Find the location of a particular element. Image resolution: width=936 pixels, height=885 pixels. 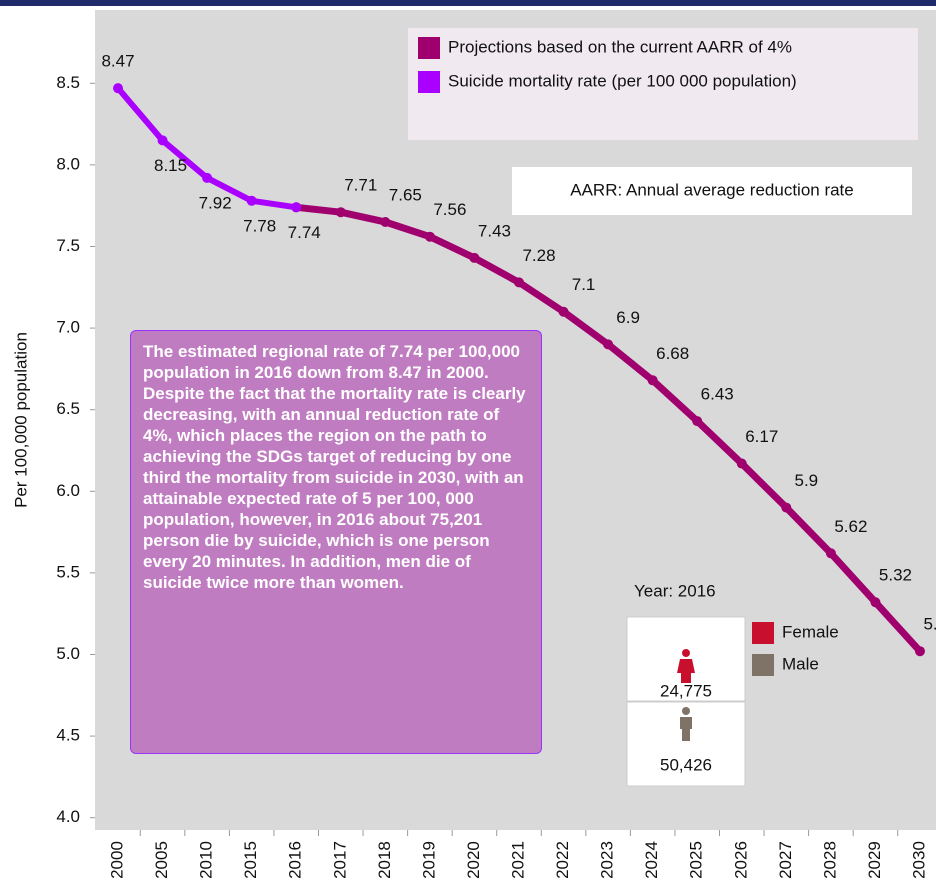

x-tick-label: 2030 is located at coordinates (918, 860).